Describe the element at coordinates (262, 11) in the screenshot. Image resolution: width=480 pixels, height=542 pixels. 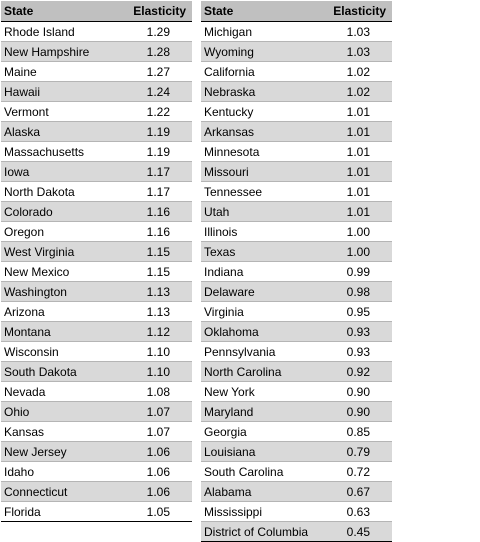
I see `state-column-header: State` at that location.